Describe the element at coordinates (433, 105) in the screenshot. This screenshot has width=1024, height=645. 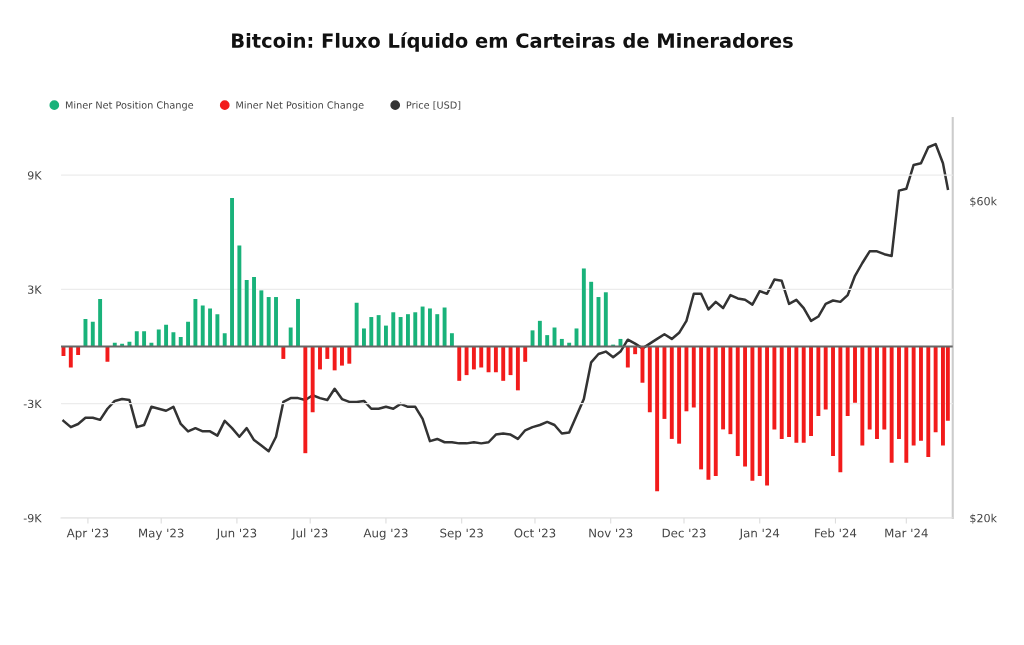
I see `legend-label: Price [USD]` at that location.